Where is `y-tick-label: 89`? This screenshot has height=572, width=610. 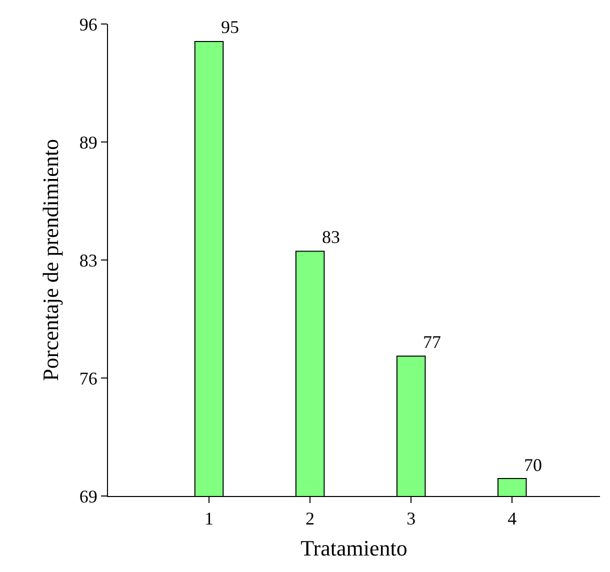 y-tick-label: 89 is located at coordinates (88, 142).